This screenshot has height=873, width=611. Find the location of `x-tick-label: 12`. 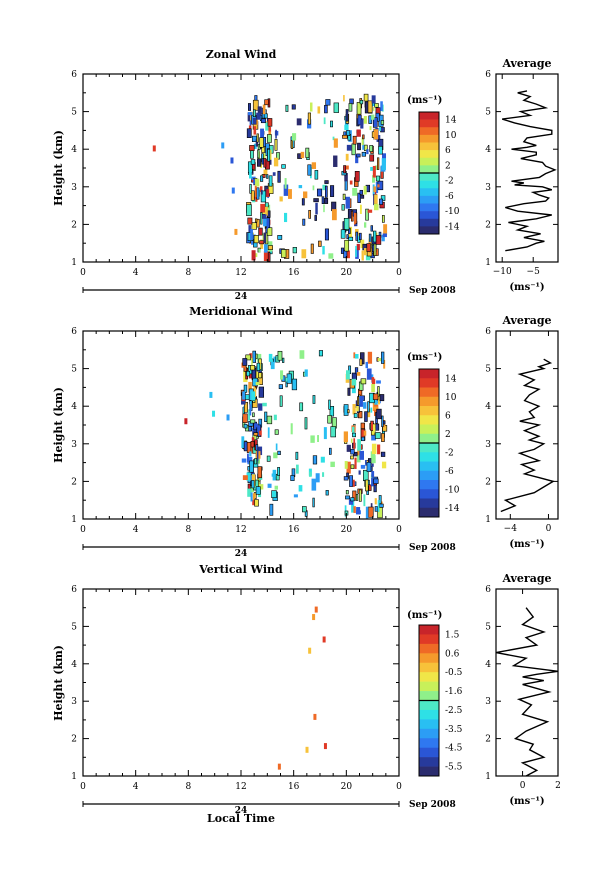

x-tick-label: 12 is located at coordinates (240, 530).